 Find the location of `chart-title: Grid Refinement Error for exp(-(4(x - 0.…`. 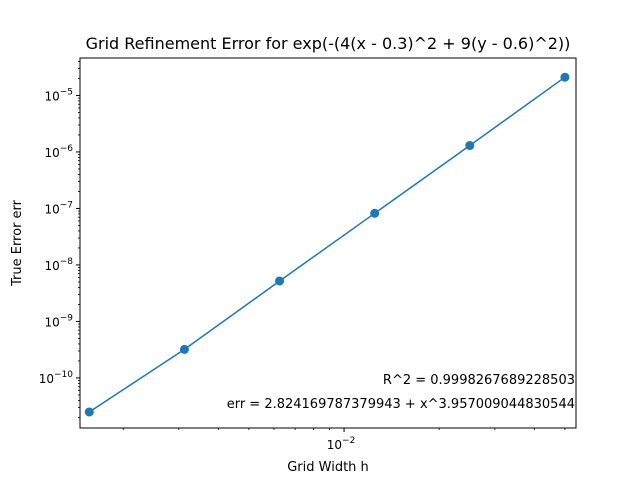

chart-title: Grid Refinement Error for exp(-(4(x - 0.… is located at coordinates (328, 43).